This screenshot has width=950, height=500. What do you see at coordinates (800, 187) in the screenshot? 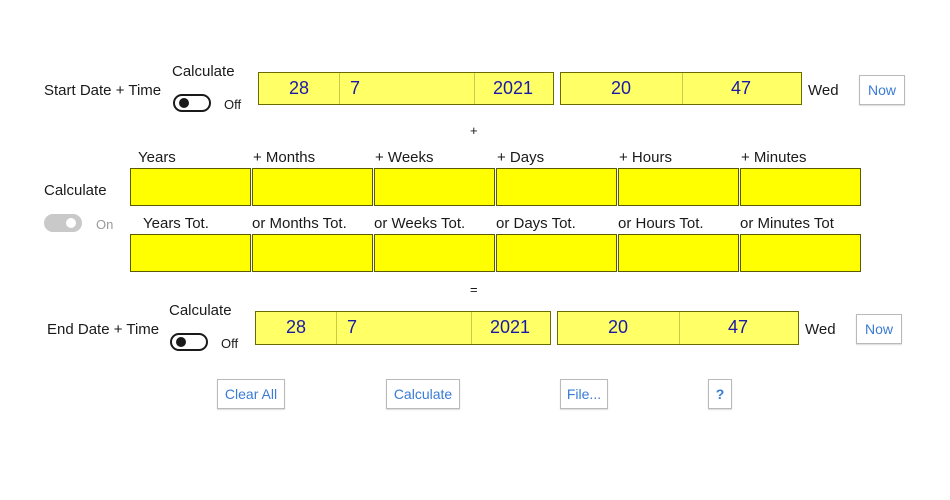
I see `minutes-input` at bounding box center [800, 187].